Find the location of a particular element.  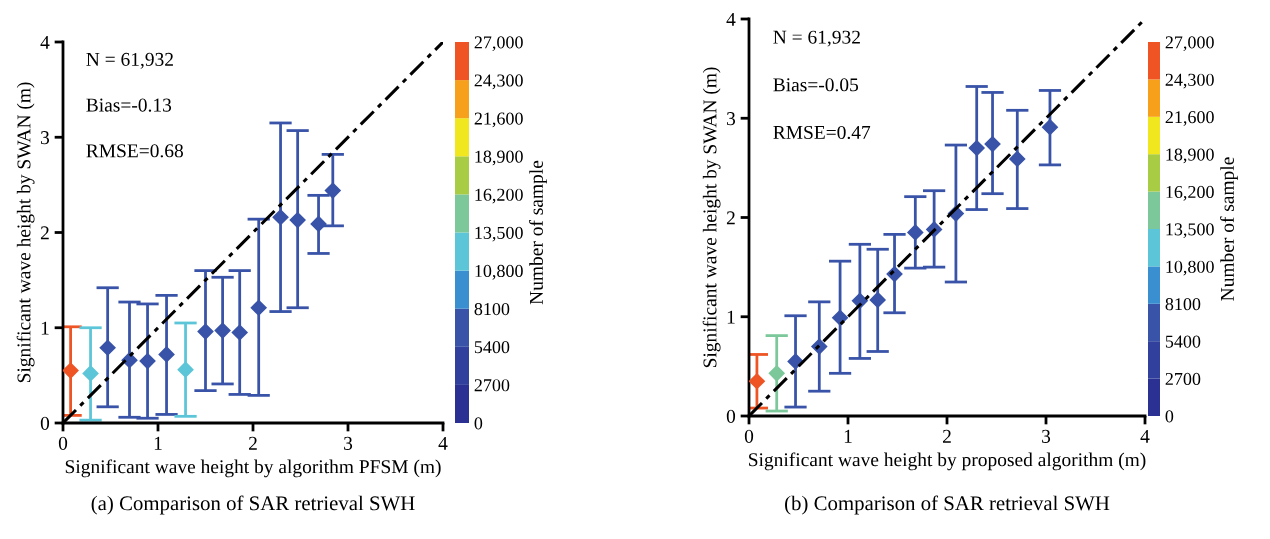

annotation: Bias=-0.13 is located at coordinates (129, 105).